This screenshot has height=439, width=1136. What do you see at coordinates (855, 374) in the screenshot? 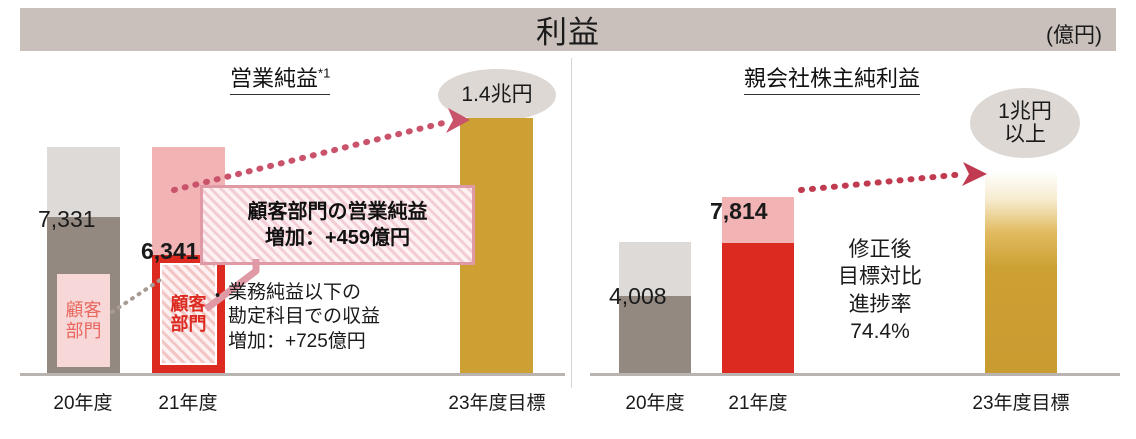
I see `right-baseline` at bounding box center [855, 374].